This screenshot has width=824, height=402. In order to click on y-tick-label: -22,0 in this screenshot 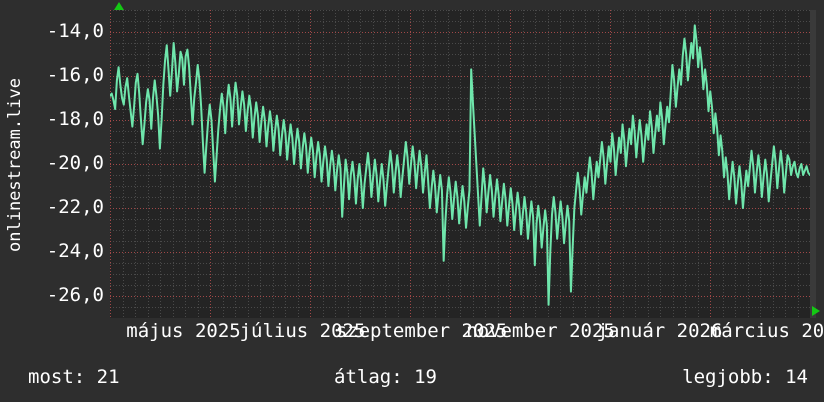, I will do `click(75, 207)`.